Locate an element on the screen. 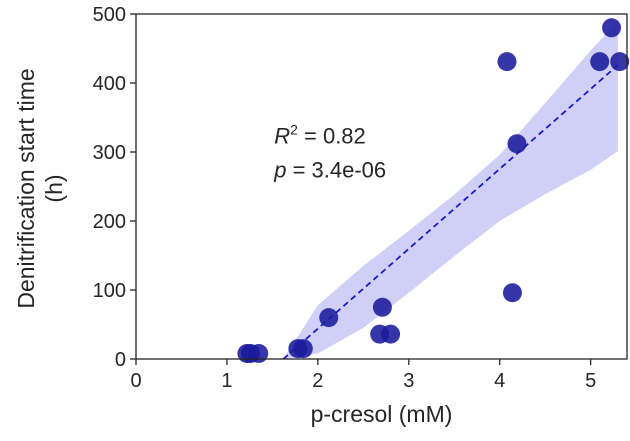 The image size is (630, 441). y-axis-ticks: 0 100 200 300 400 500 is located at coordinates (114, 187).